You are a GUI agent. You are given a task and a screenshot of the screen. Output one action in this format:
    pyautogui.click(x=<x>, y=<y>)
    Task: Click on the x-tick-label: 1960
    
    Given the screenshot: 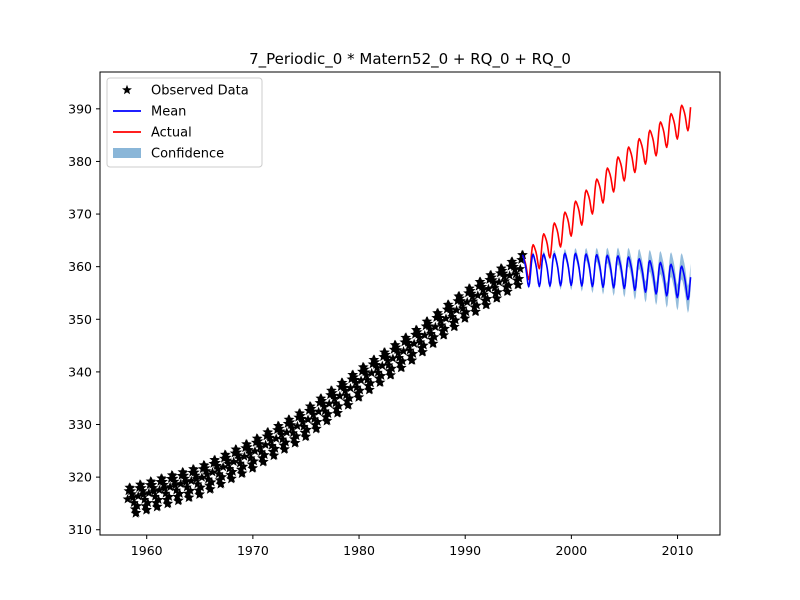 What is the action you would take?
    pyautogui.click(x=147, y=550)
    